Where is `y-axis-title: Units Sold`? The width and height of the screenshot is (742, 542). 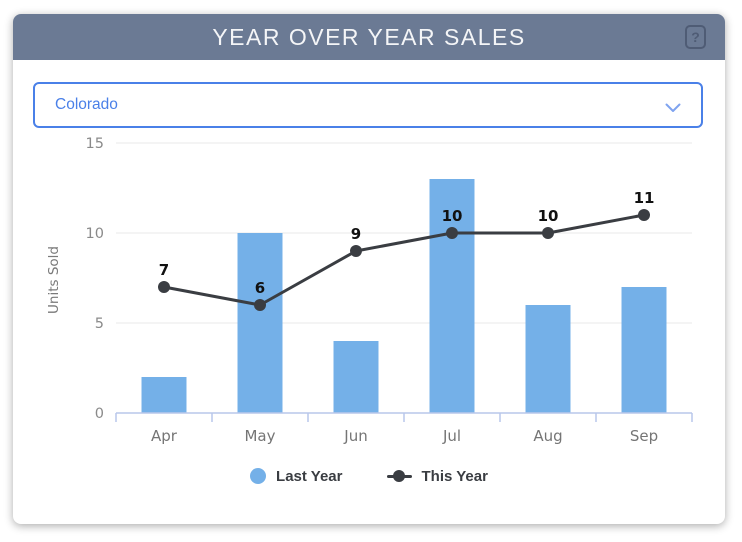 y-axis-title: Units Sold is located at coordinates (54, 280).